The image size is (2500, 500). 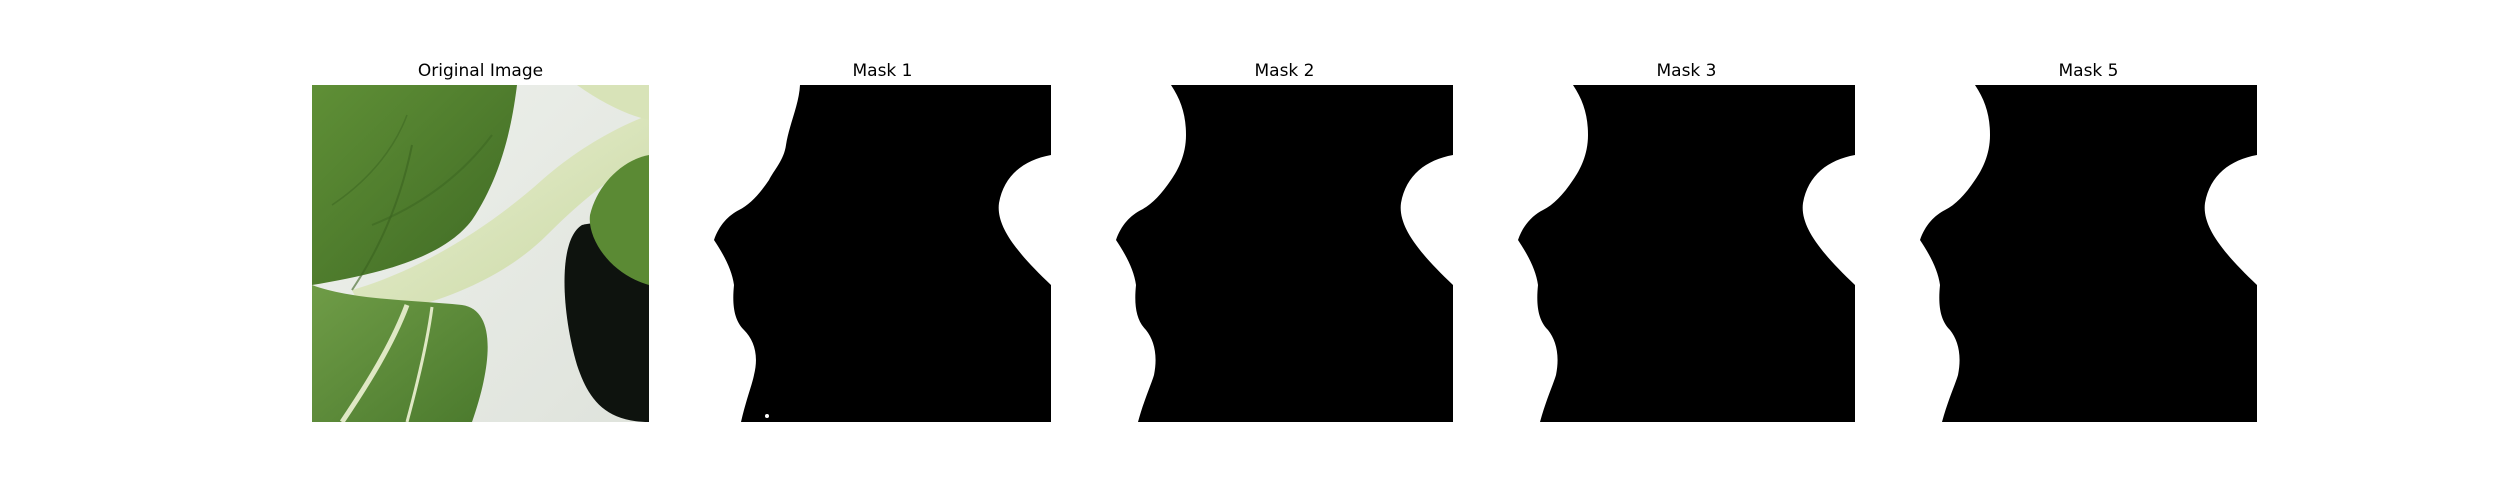 I want to click on mask-5-title: Mask 5, so click(x=2088, y=71).